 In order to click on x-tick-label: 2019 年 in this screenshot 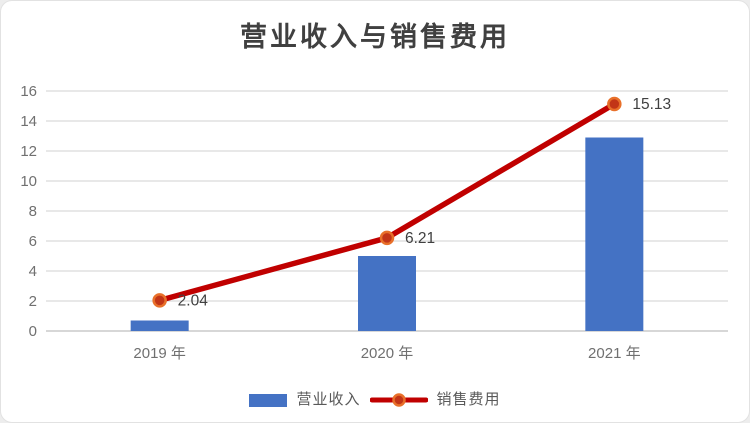, I will do `click(159, 353)`.